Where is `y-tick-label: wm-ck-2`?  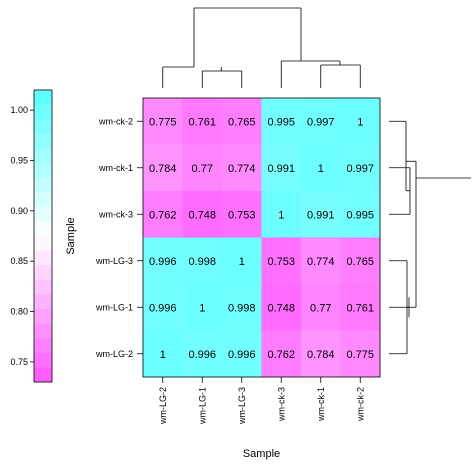
y-tick-label: wm-ck-2 is located at coordinates (115, 121).